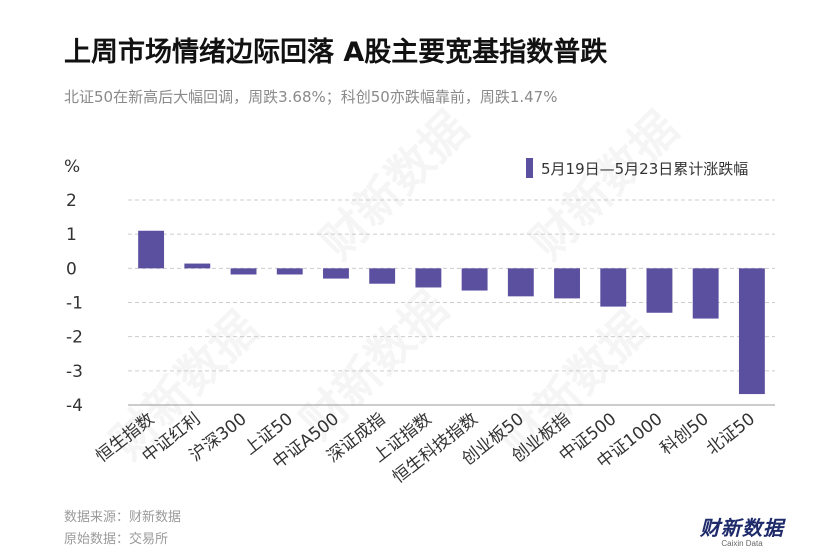  Describe the element at coordinates (311, 97) in the screenshot. I see `chart-subtitle: 北证50在新高后大幅回调，周跌3.68%；科创50亦跌幅靠前，周跌1.47%` at that location.